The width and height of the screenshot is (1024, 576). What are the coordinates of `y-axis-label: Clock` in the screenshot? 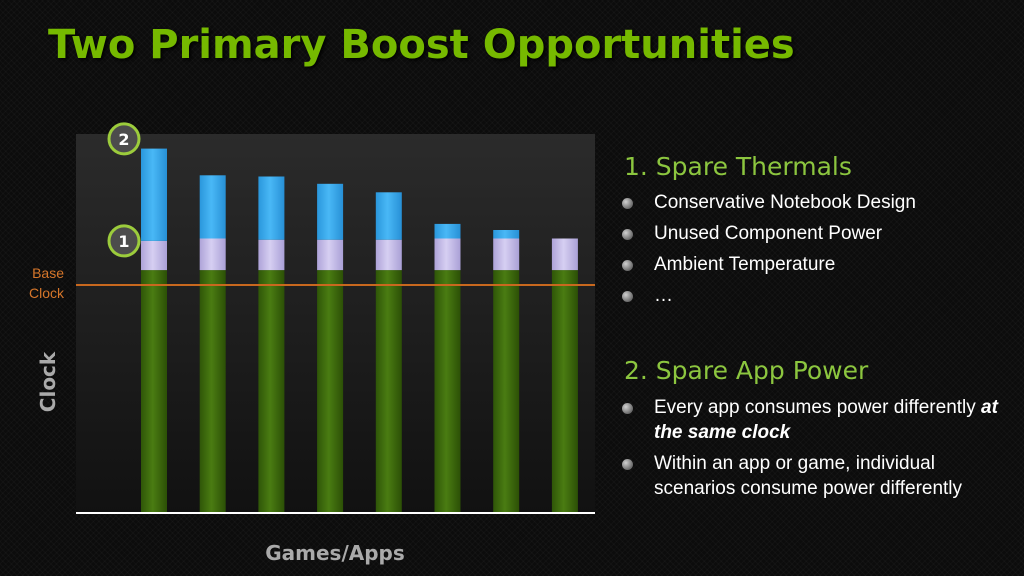 It's located at (48, 381).